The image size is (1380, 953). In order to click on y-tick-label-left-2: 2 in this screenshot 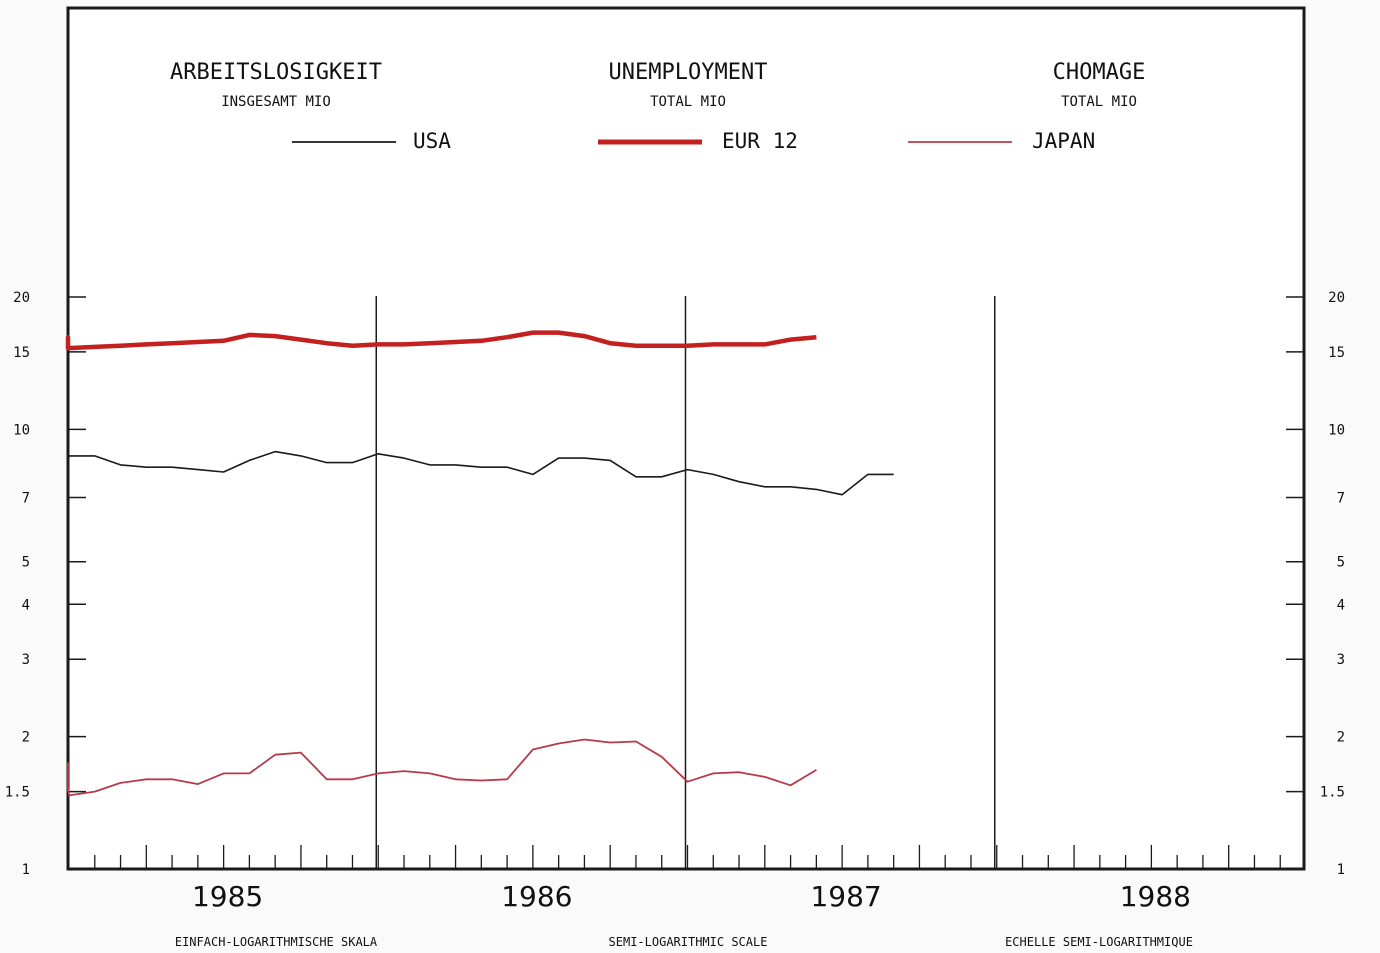, I will do `click(26, 738)`.